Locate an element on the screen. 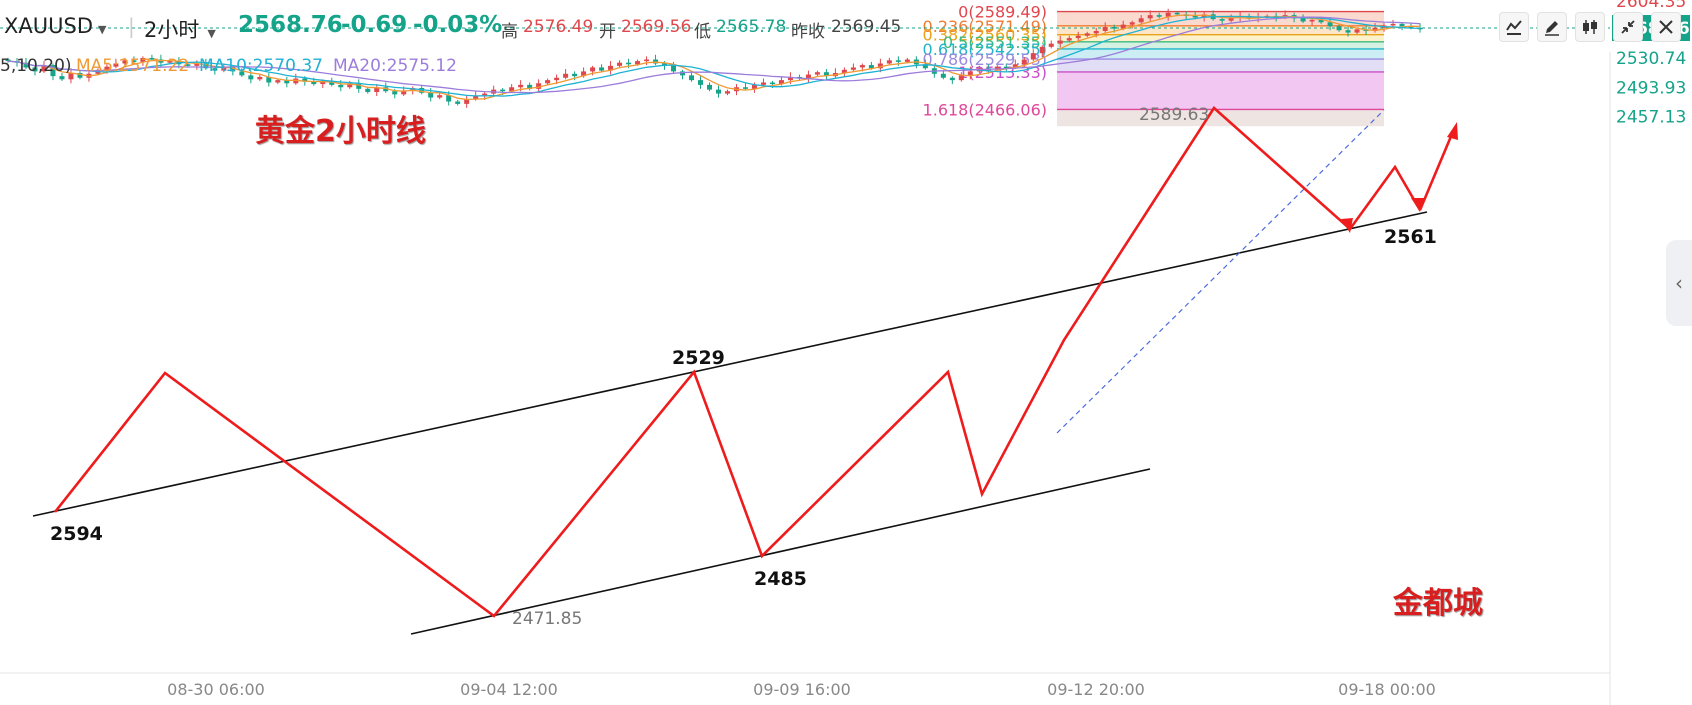  swing-label-2529: 2529 is located at coordinates (698, 358).